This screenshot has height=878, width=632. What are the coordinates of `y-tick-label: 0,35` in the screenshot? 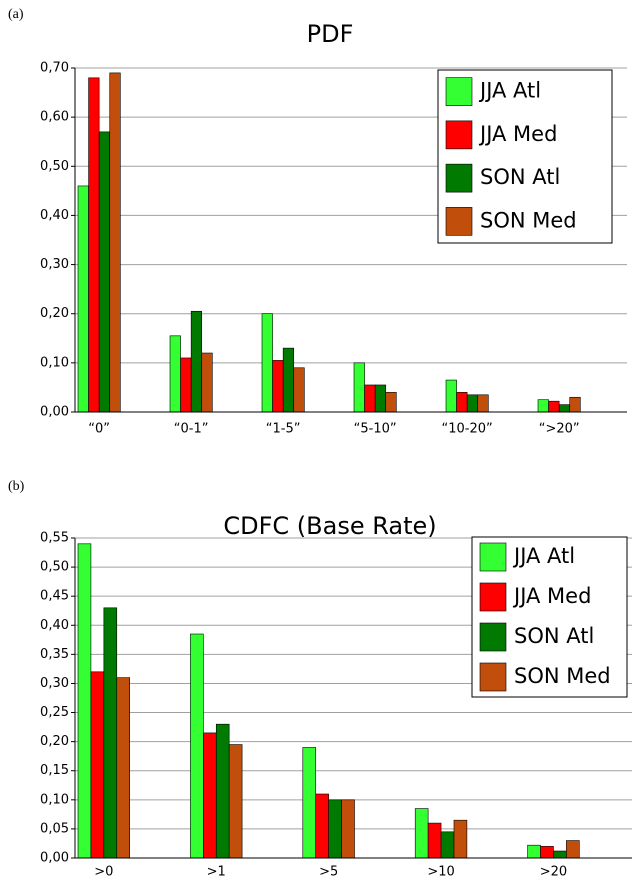 It's located at (54, 654).